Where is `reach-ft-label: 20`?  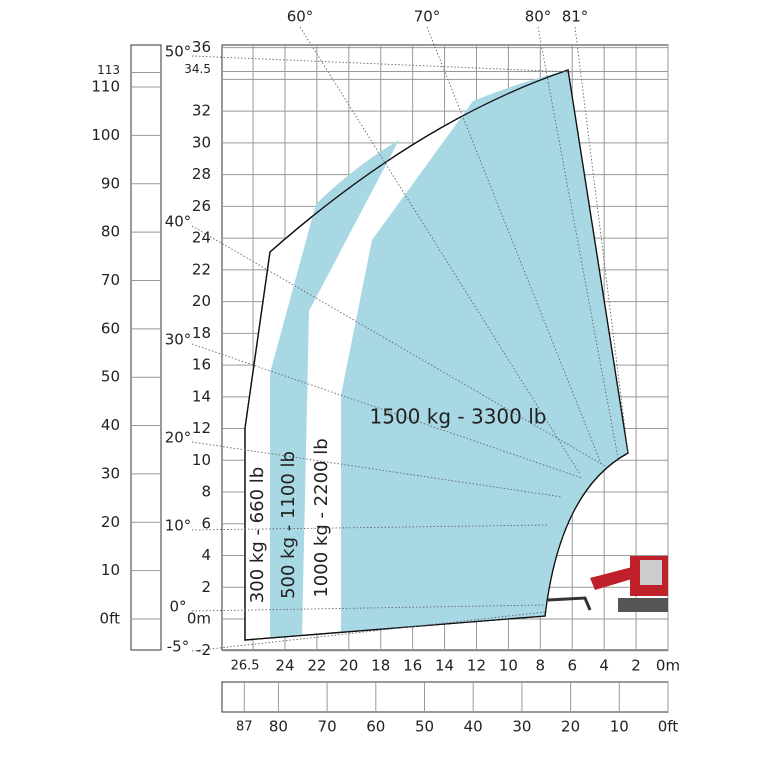 reach-ft-label: 20 is located at coordinates (570, 727).